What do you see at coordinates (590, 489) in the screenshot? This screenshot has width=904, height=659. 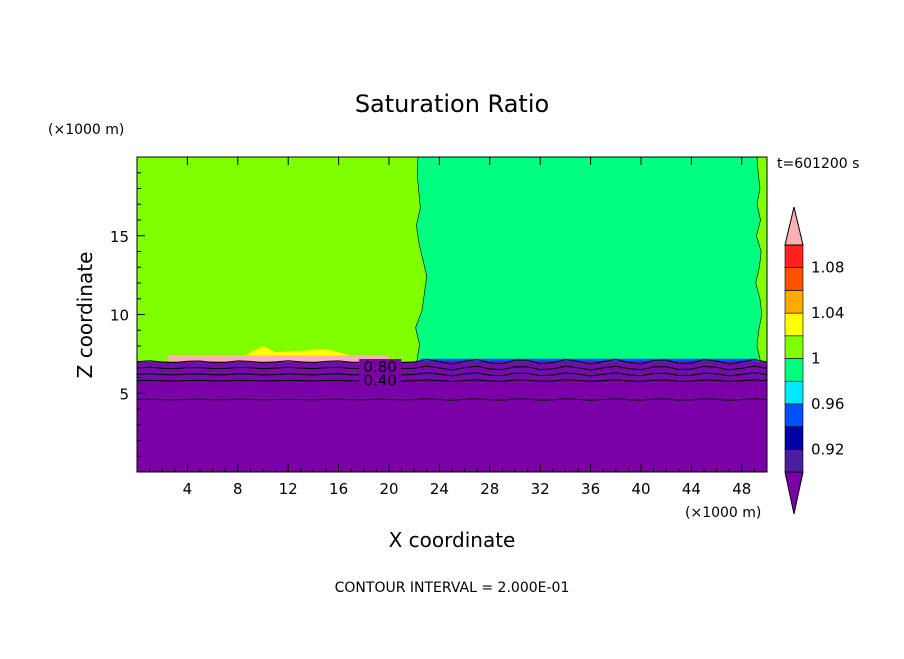 I see `x-tick-label: 36` at bounding box center [590, 489].